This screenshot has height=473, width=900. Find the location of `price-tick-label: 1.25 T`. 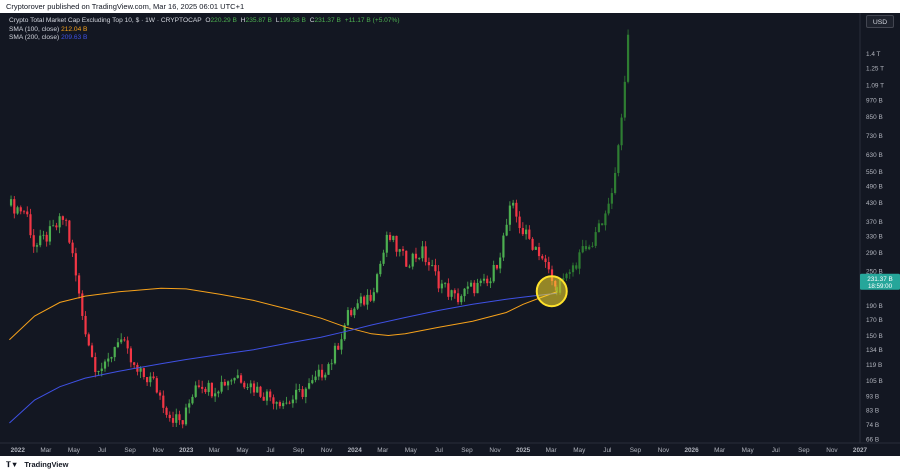

price-tick-label: 1.25 T is located at coordinates (875, 68).